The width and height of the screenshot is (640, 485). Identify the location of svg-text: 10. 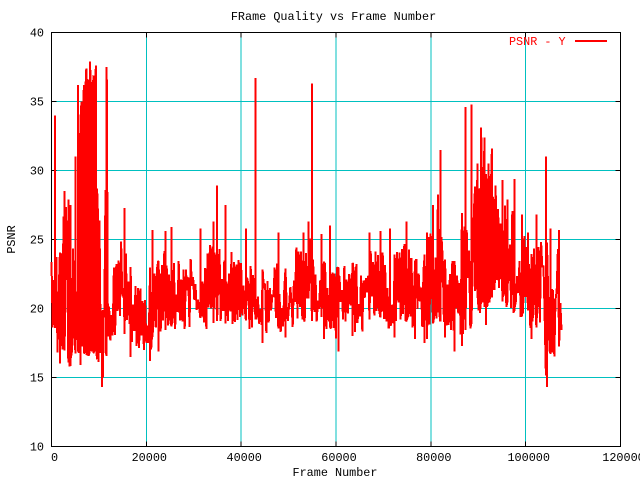
(37, 448).